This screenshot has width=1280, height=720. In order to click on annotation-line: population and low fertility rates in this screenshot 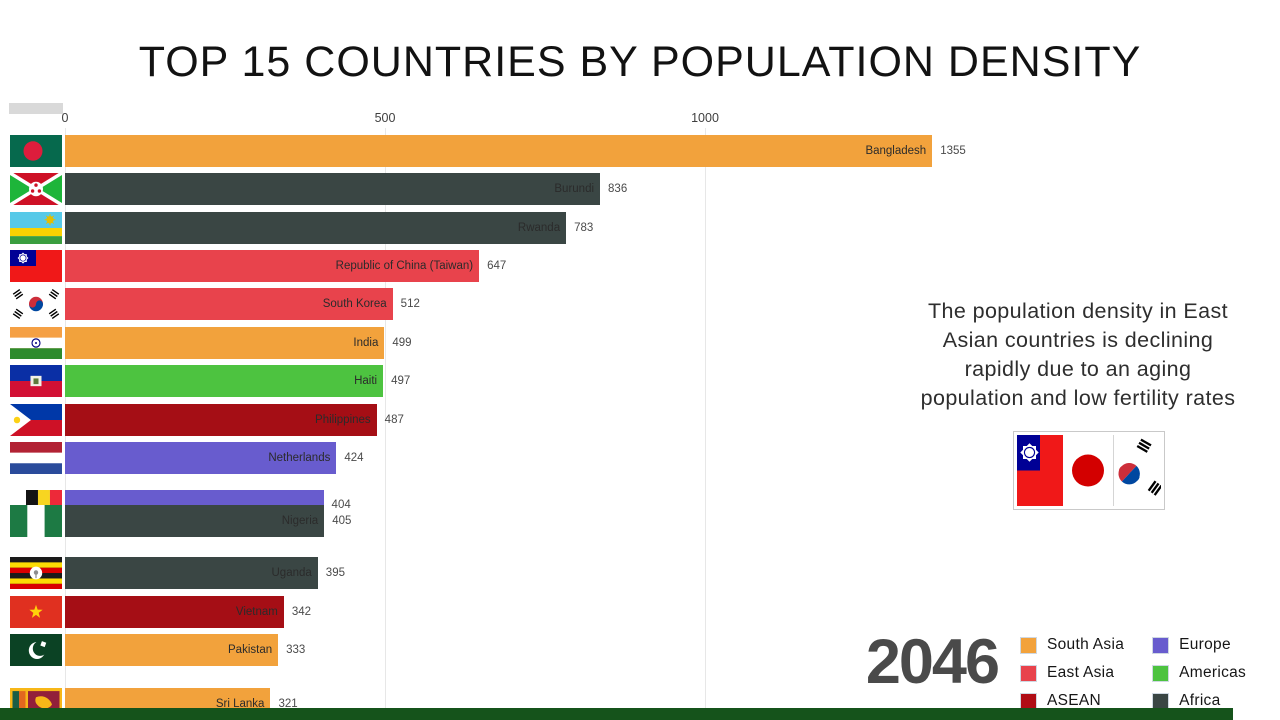, I will do `click(1078, 398)`.